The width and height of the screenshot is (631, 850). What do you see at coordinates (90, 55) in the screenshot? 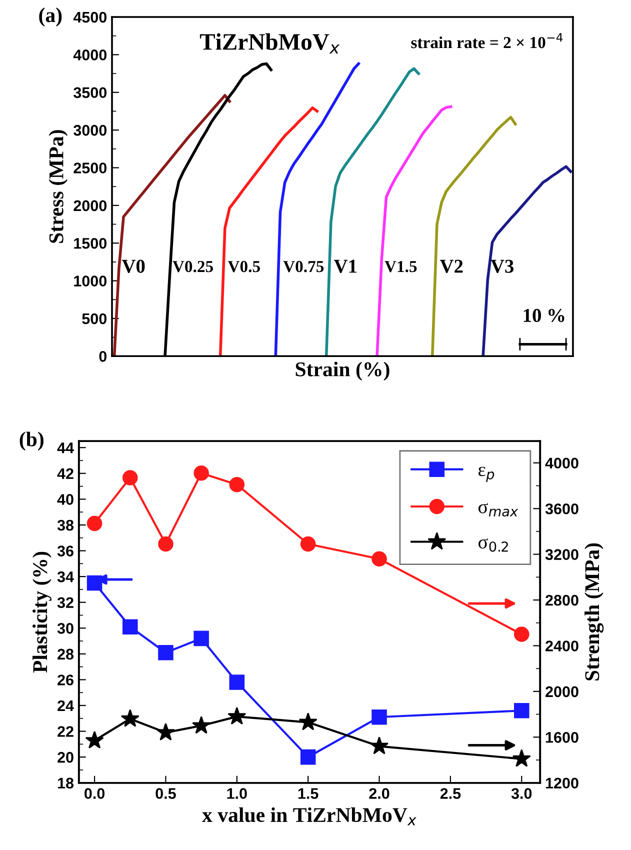
I see `y-tick-label: 4000` at bounding box center [90, 55].